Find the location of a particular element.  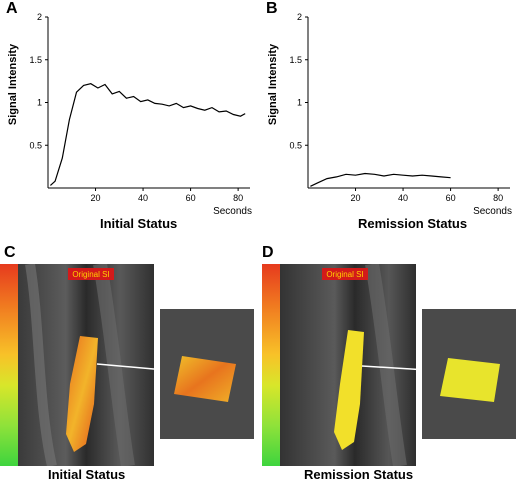

panel-letter-c: C is located at coordinates (10, 252).